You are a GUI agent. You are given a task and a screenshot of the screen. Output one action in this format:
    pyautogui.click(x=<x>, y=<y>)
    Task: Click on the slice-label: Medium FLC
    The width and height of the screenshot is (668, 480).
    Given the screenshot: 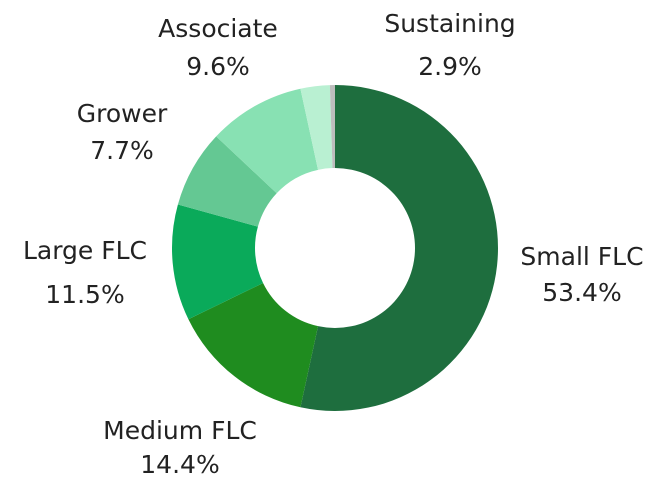 What is the action you would take?
    pyautogui.click(x=180, y=430)
    